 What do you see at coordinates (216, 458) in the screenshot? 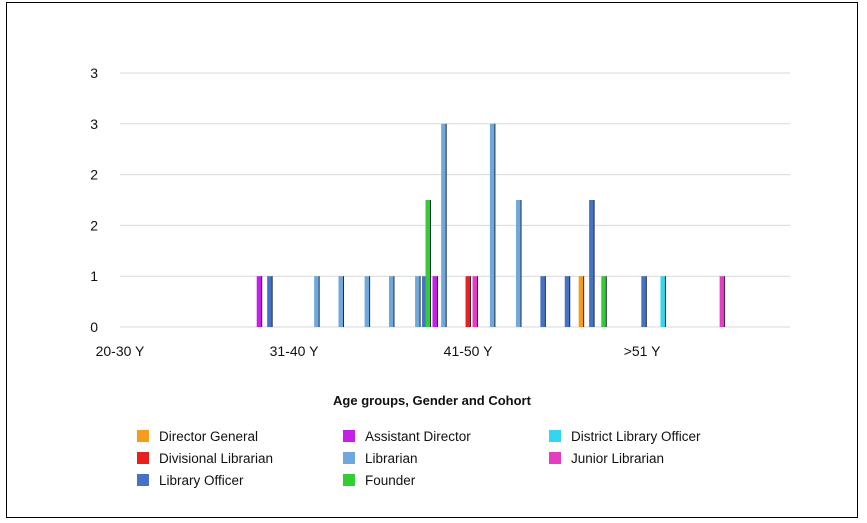
I see `legend-label: Divisional Librarian` at bounding box center [216, 458].